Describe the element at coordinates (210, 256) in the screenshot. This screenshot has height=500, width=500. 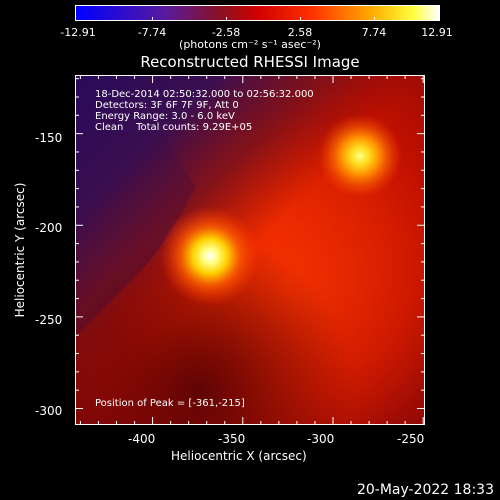
I see `hxr-source-primary` at that location.